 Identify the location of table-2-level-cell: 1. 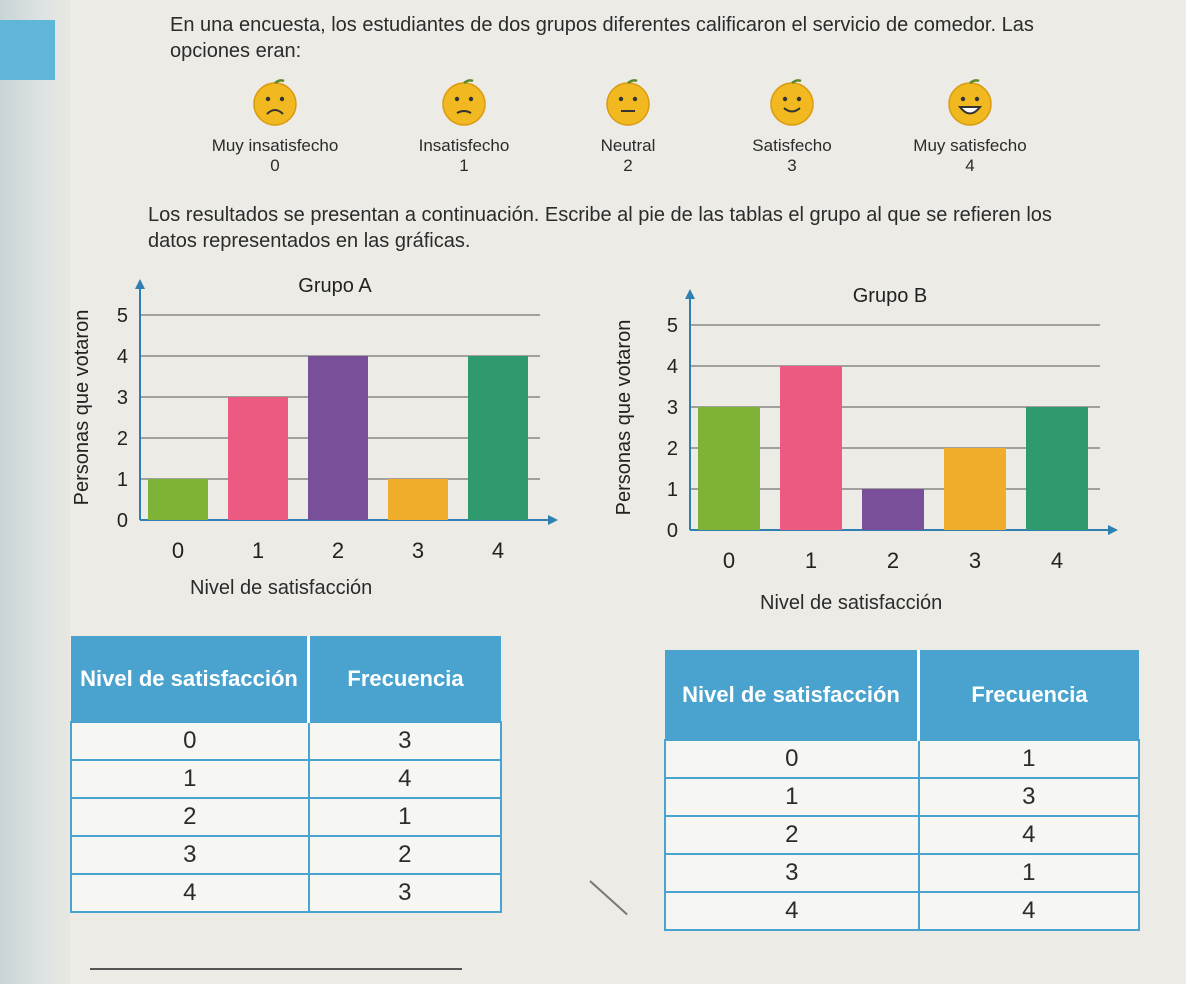
(792, 797).